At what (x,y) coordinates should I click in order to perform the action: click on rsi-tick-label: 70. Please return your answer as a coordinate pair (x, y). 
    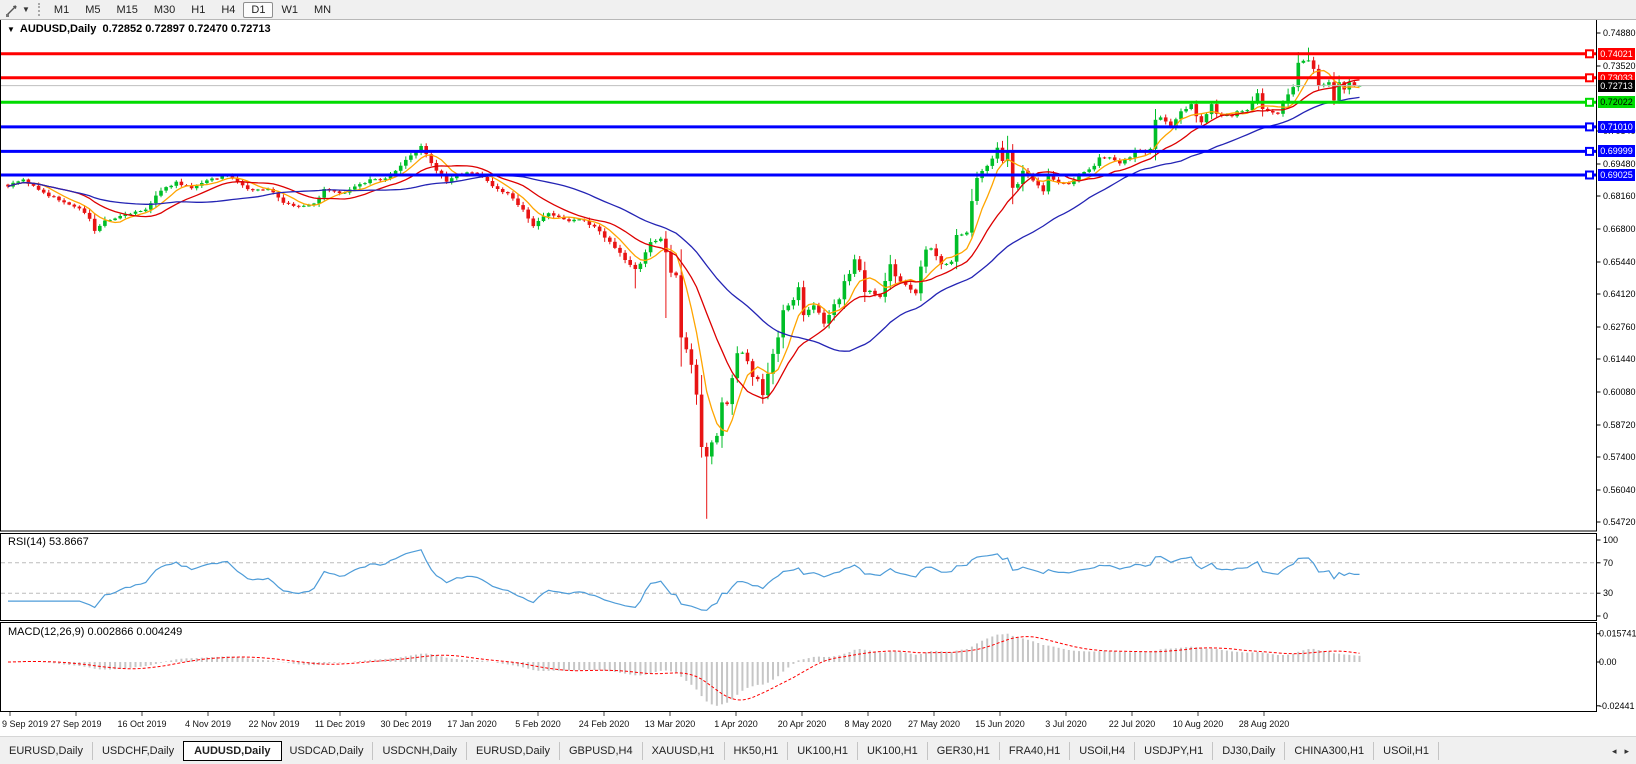
    Looking at the image, I should click on (1608, 563).